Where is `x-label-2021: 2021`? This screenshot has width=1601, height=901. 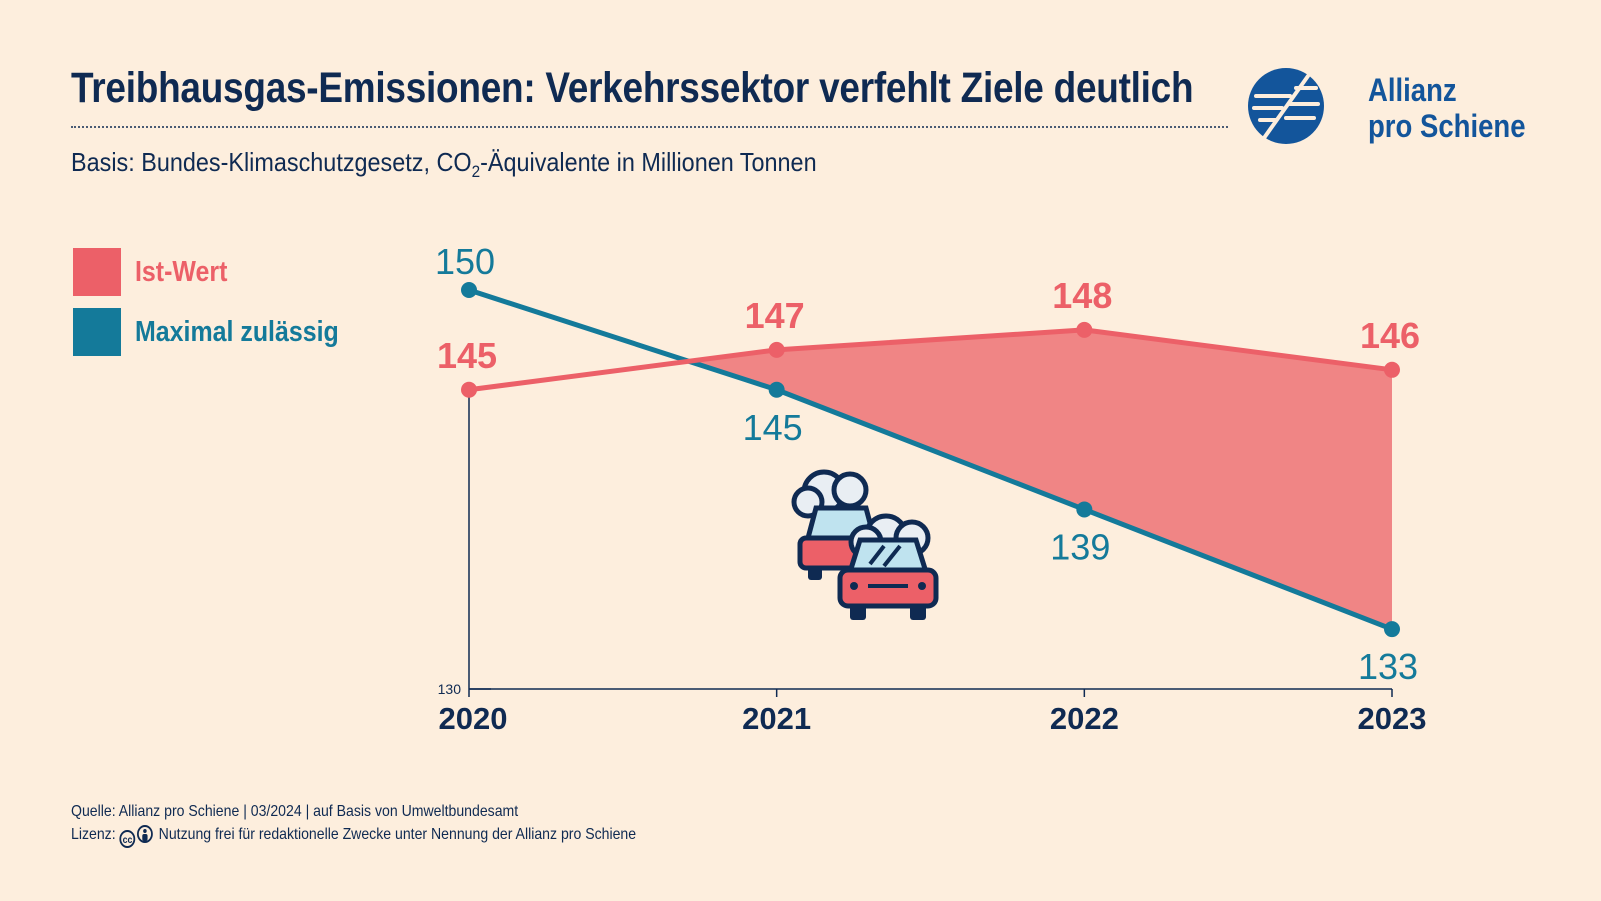 x-label-2021: 2021 is located at coordinates (776, 718).